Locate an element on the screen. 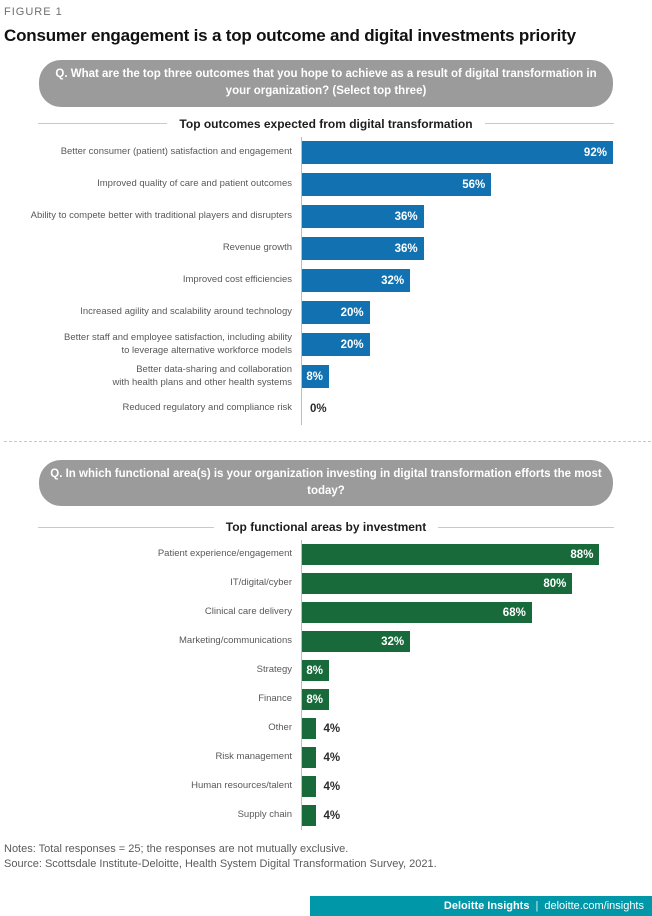 The width and height of the screenshot is (652, 916). bar-row: Supply chain 4% is located at coordinates (326, 815).